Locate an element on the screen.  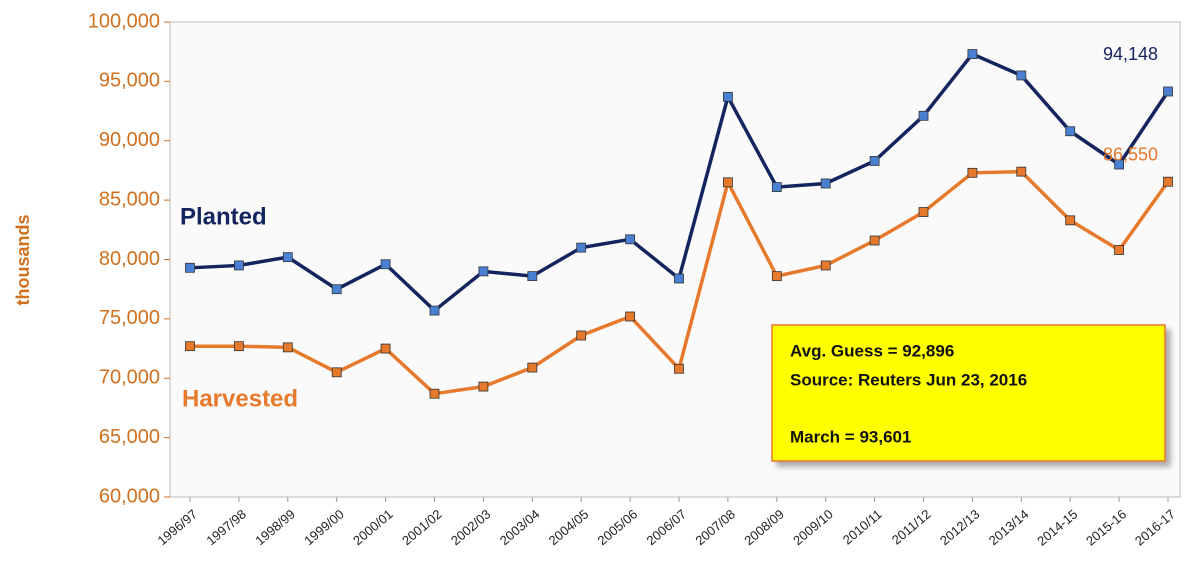
x-tick-label: 2002/03 is located at coordinates (471, 527).